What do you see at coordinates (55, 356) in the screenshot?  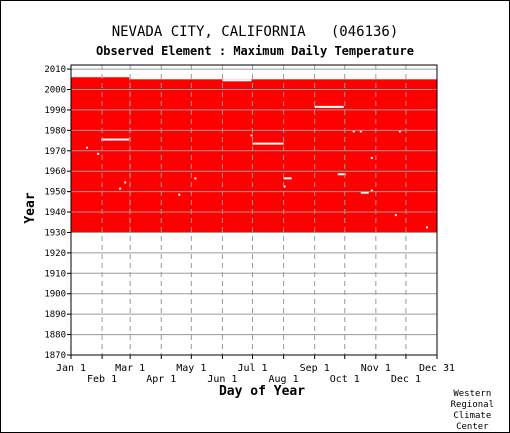 I see `y-tick-label-1870: 1870` at bounding box center [55, 356].